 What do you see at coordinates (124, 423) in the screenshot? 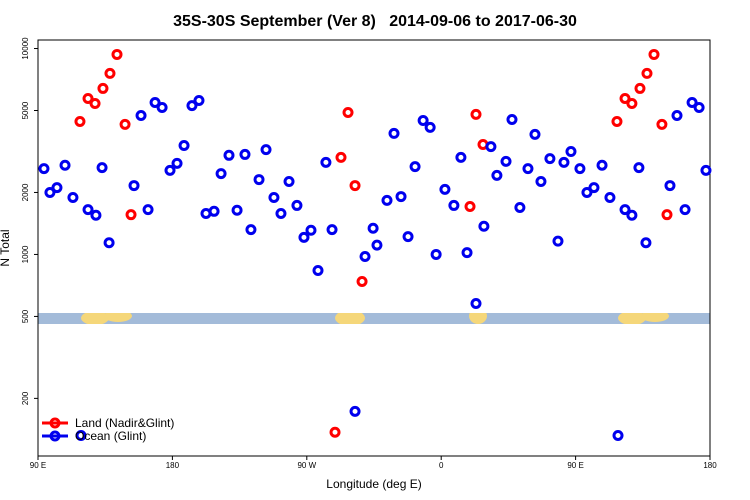
I see `legend-label: Land (Nadir&Glint)` at bounding box center [124, 423].